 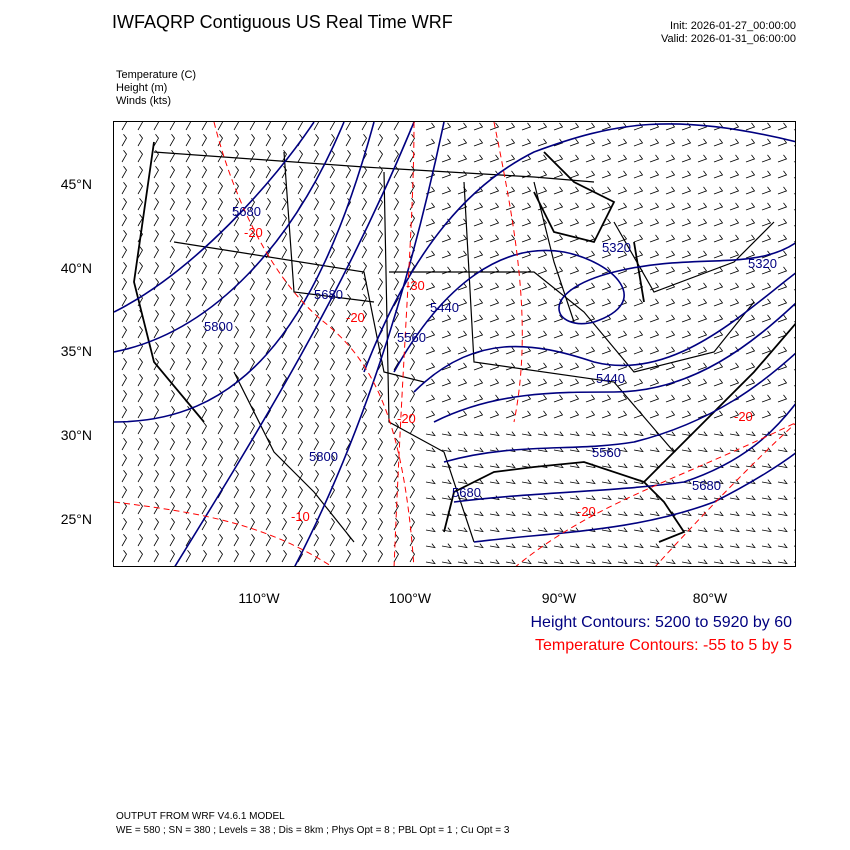 What do you see at coordinates (606, 452) in the screenshot?
I see `height-label: 5560` at bounding box center [606, 452].